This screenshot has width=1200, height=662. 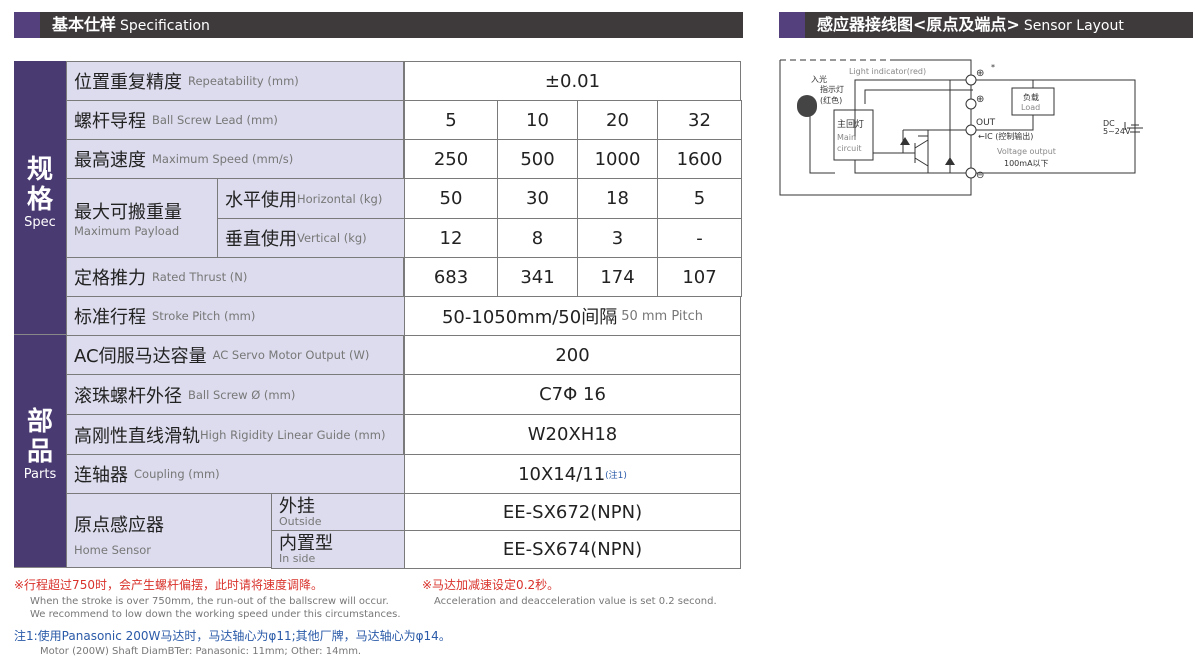 What do you see at coordinates (537, 159) in the screenshot?
I see `value-speed: 500` at bounding box center [537, 159].